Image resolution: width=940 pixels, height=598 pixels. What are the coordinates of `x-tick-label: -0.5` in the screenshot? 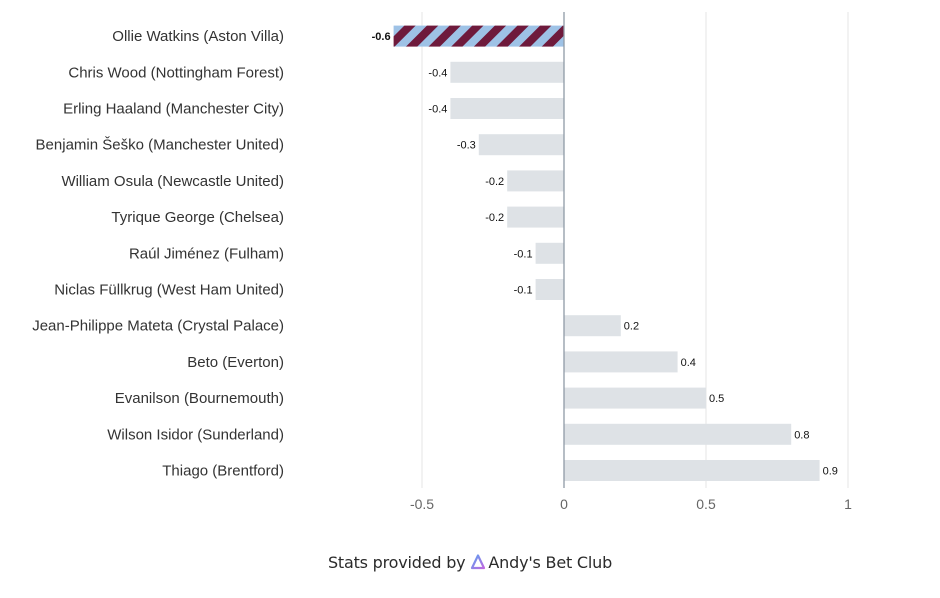 It's located at (422, 504).